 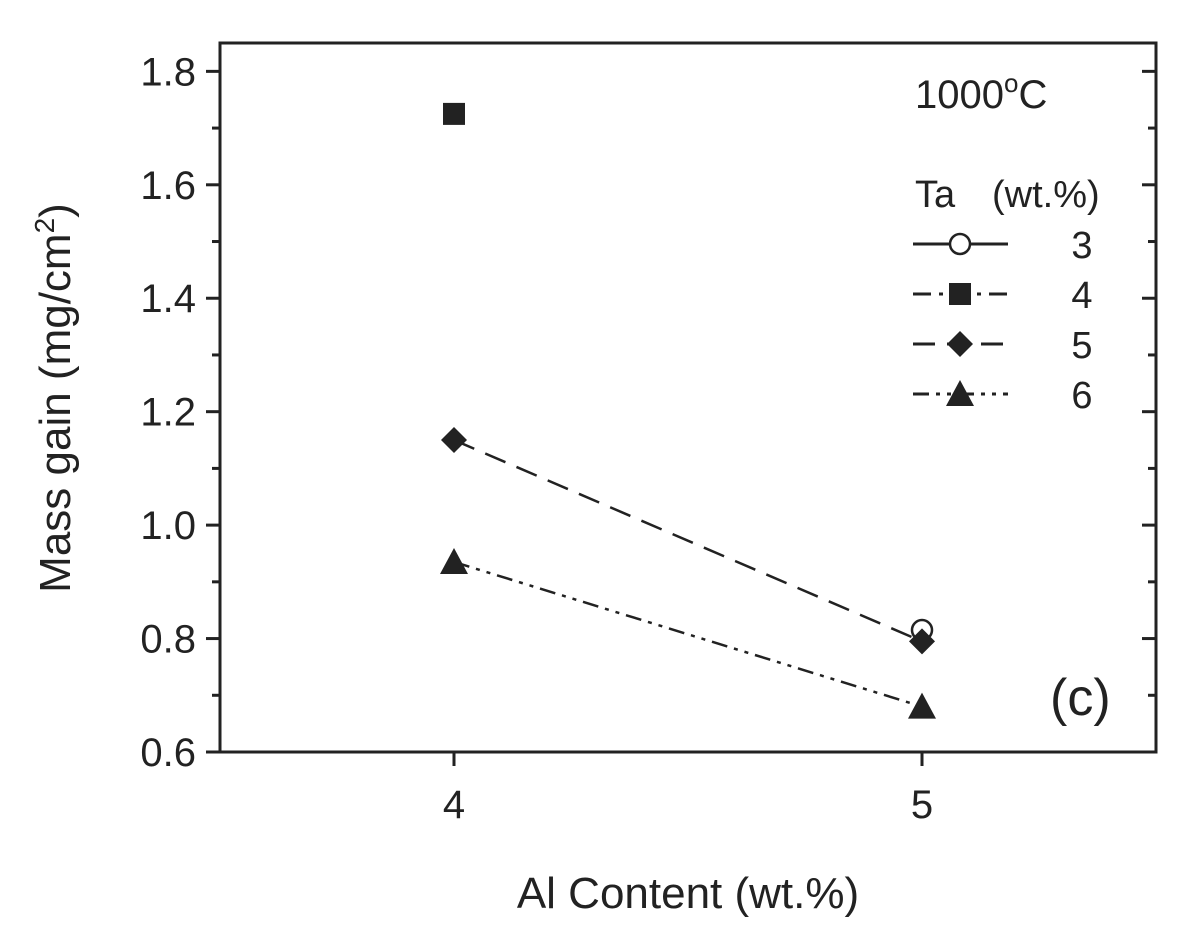 I want to click on y-axis-title: Mass gain (mg/cm2), so click(x=54, y=398).